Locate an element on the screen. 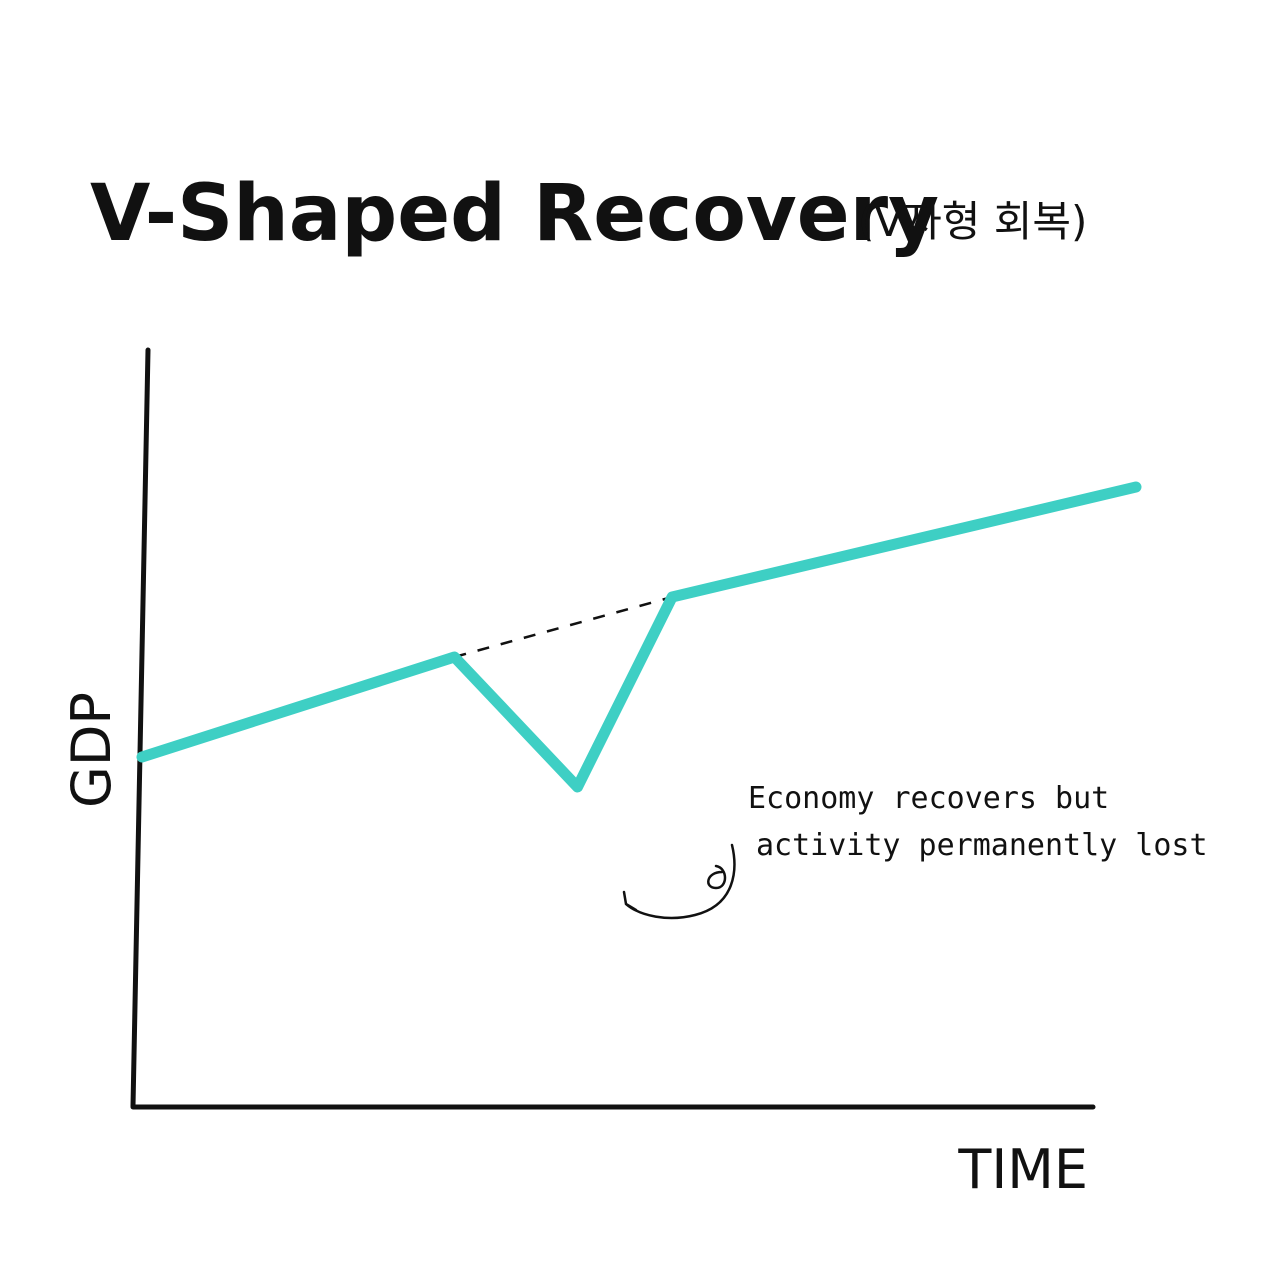  annotation-line-1: Economy recovers but is located at coordinates (928, 798).